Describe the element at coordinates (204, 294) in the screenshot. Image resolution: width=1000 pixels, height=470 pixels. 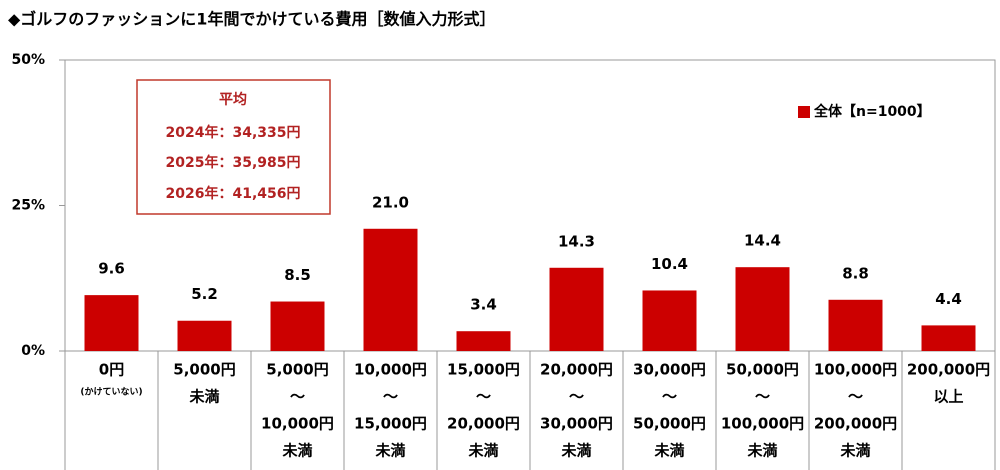
I see `value-label: 5.2` at that location.